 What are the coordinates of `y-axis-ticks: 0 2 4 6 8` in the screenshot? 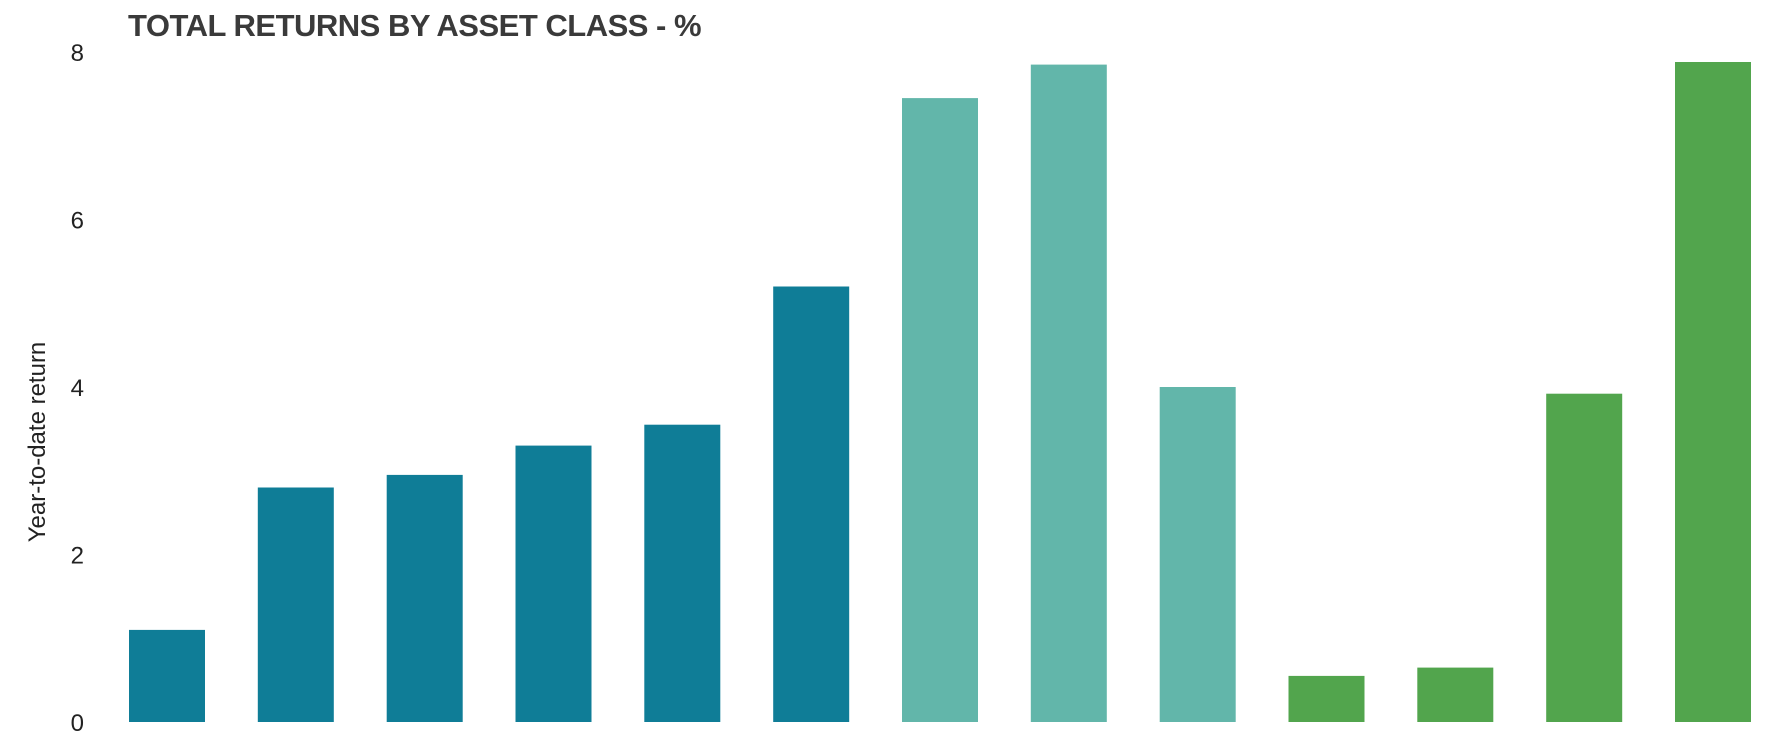 It's located at (77, 387).